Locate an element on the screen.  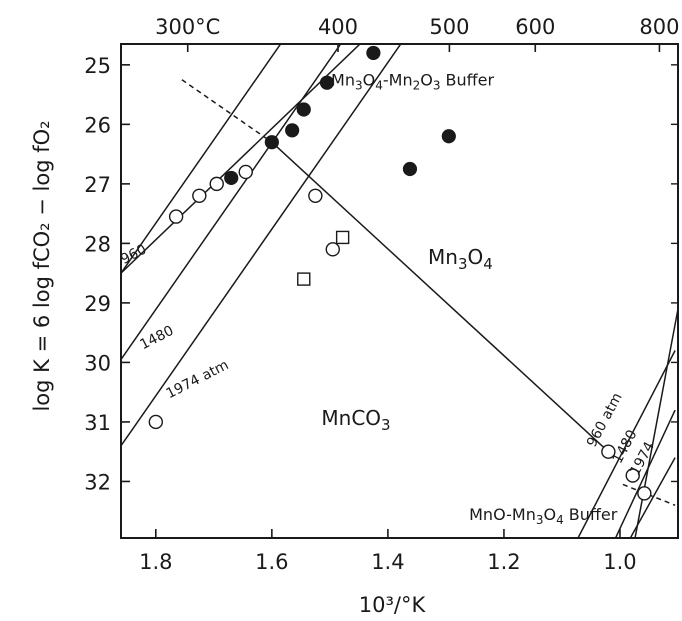
x-tick-label: 1.6 is located at coordinates (271, 562).